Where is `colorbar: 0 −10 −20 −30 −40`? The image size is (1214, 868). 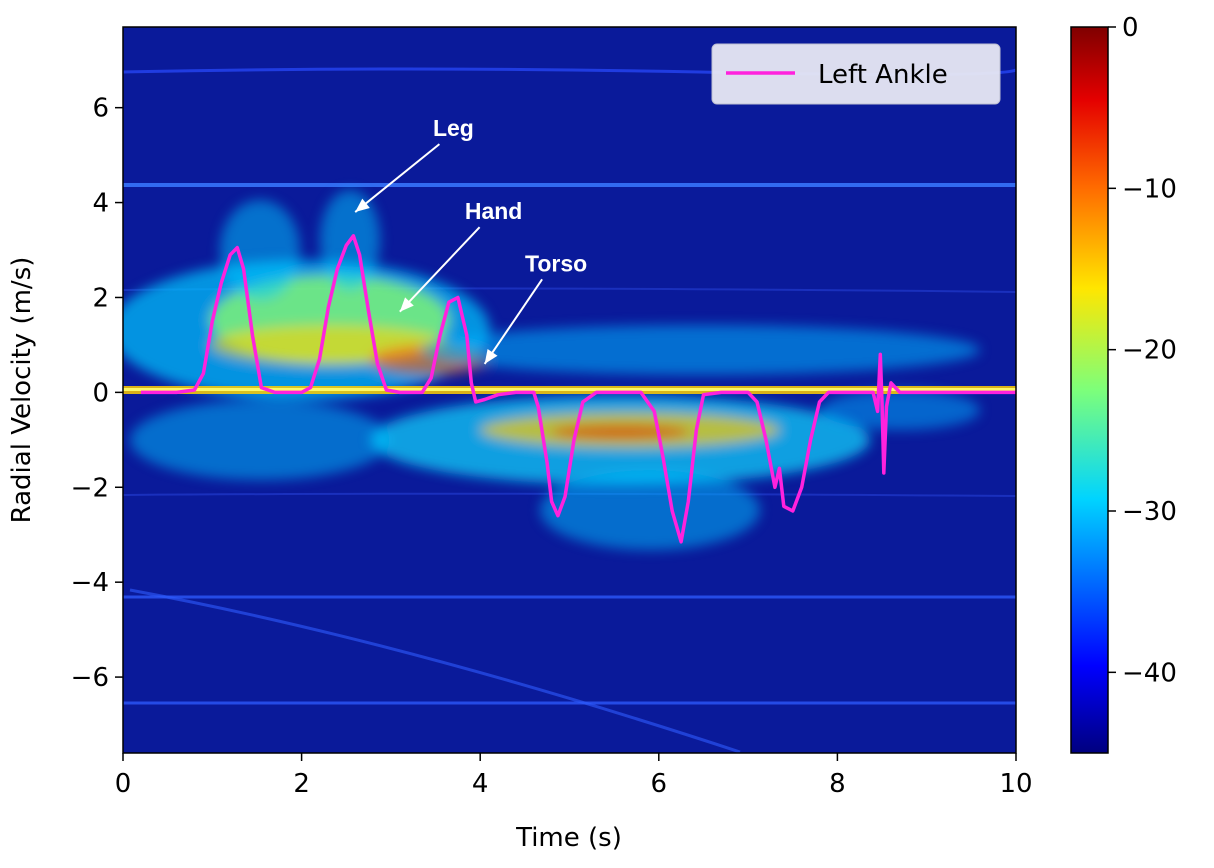 colorbar: 0 −10 −20 −30 −40 is located at coordinates (1123, 383).